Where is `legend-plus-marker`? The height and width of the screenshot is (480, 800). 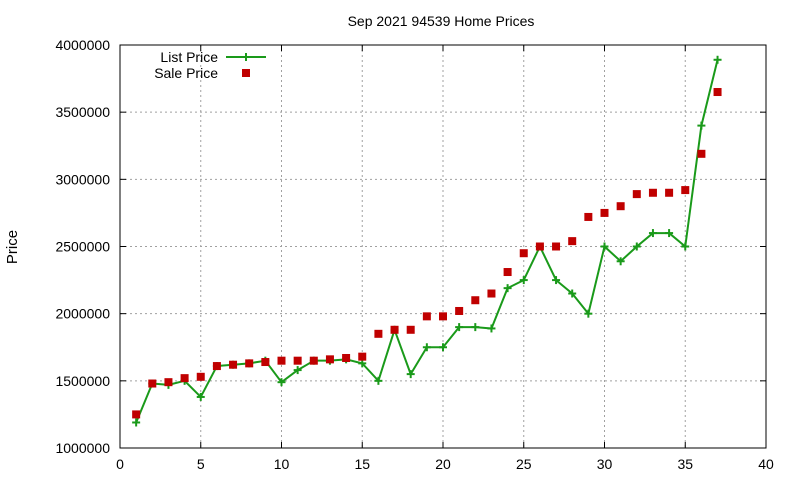 legend-plus-marker is located at coordinates (246, 57).